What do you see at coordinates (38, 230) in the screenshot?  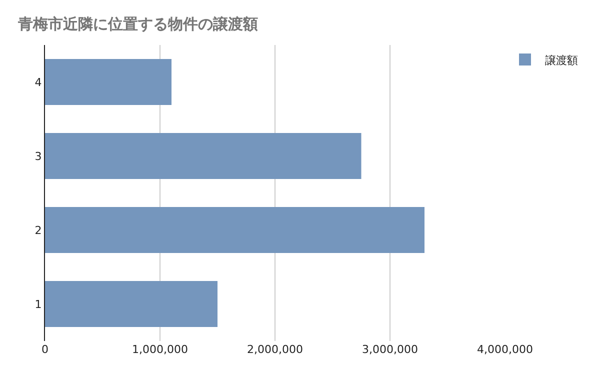 I see `y-tick-label: 2` at bounding box center [38, 230].